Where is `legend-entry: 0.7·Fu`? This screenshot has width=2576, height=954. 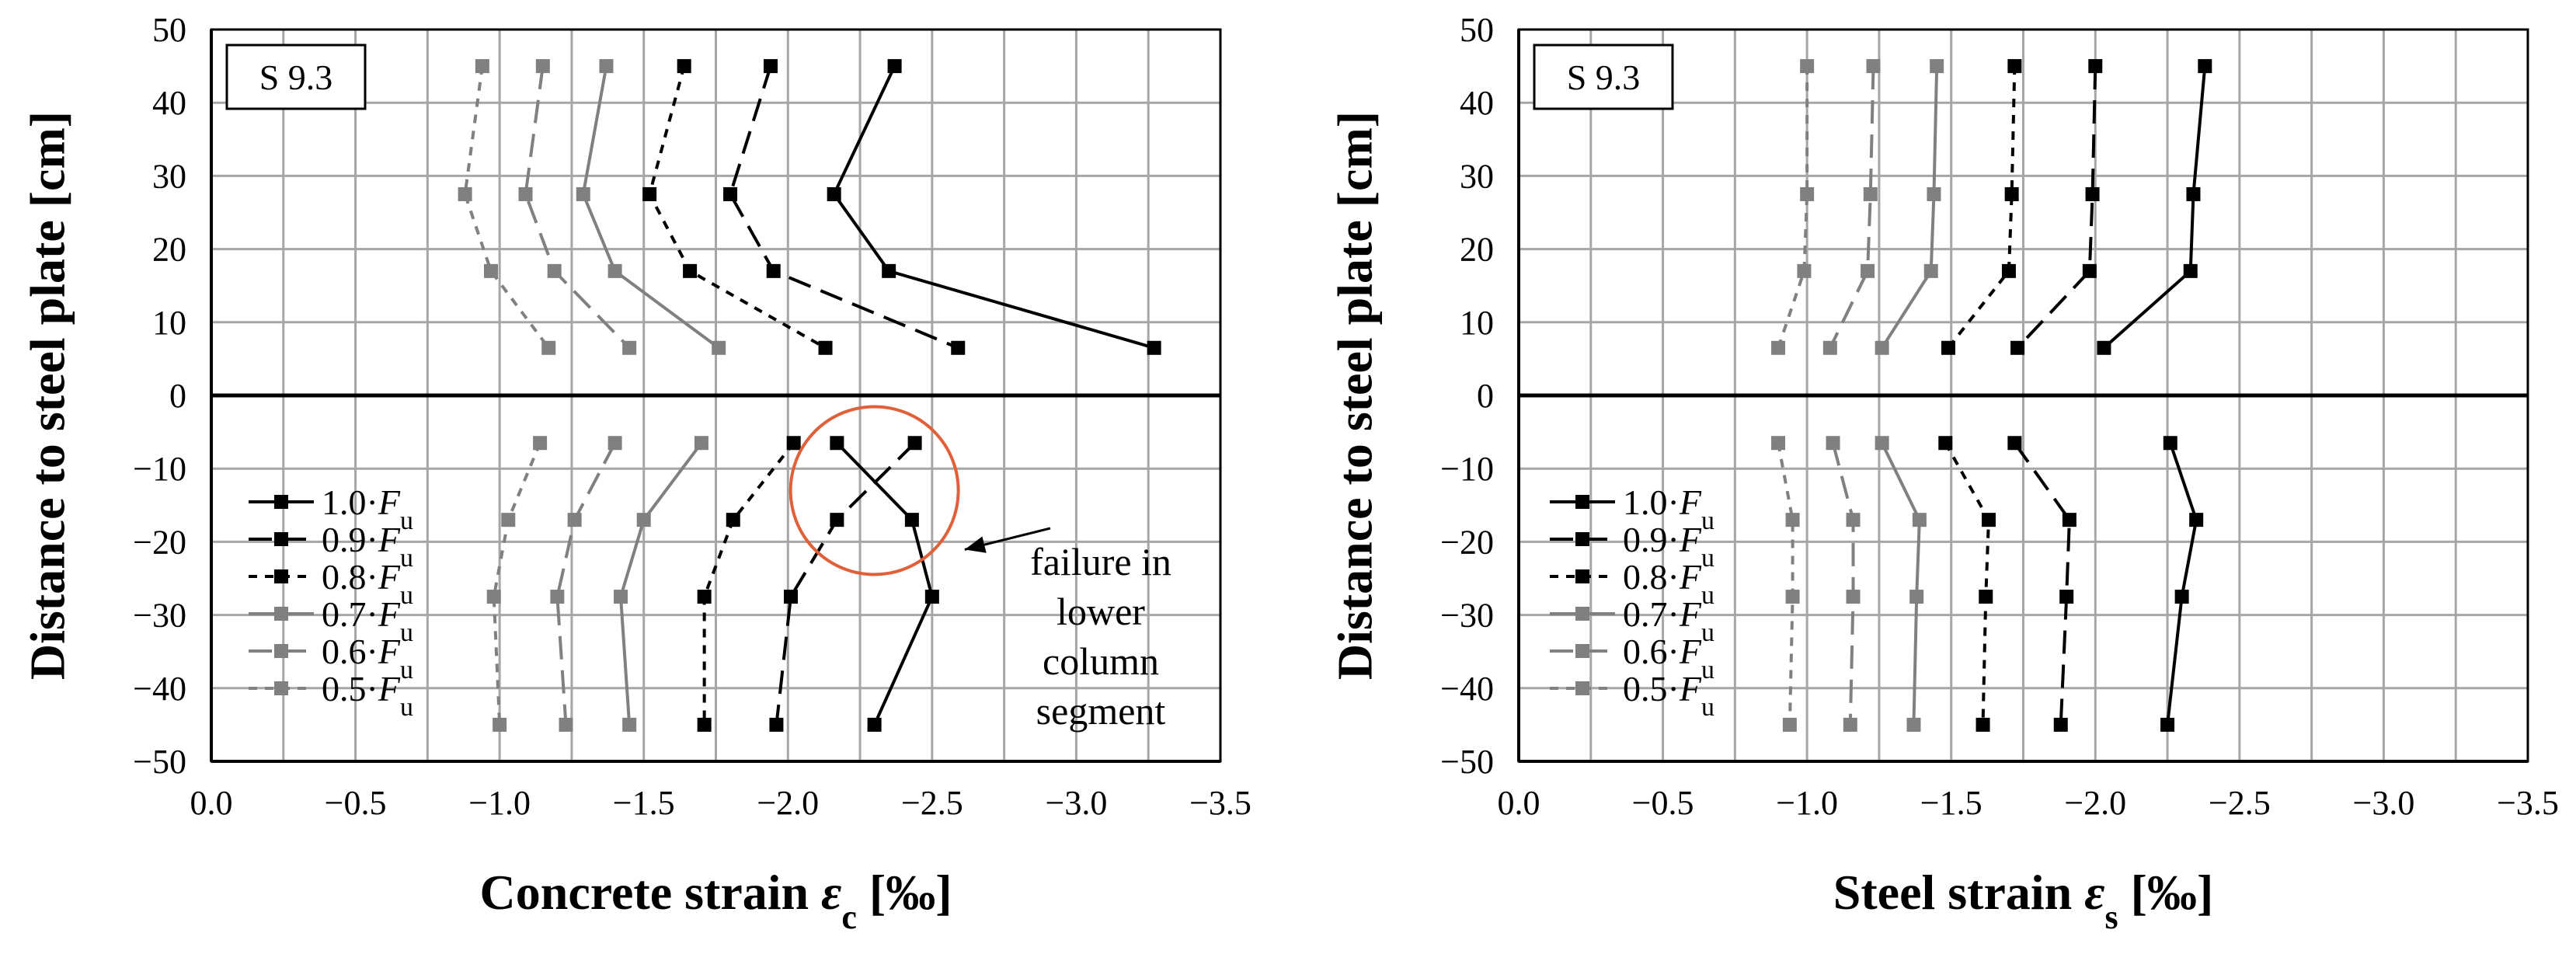 legend-entry: 0.7·Fu is located at coordinates (367, 620).